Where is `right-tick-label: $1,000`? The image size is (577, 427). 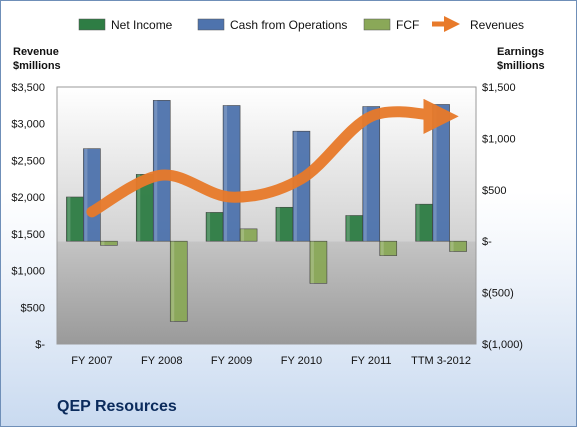
right-tick-label: $1,000 is located at coordinates (499, 139).